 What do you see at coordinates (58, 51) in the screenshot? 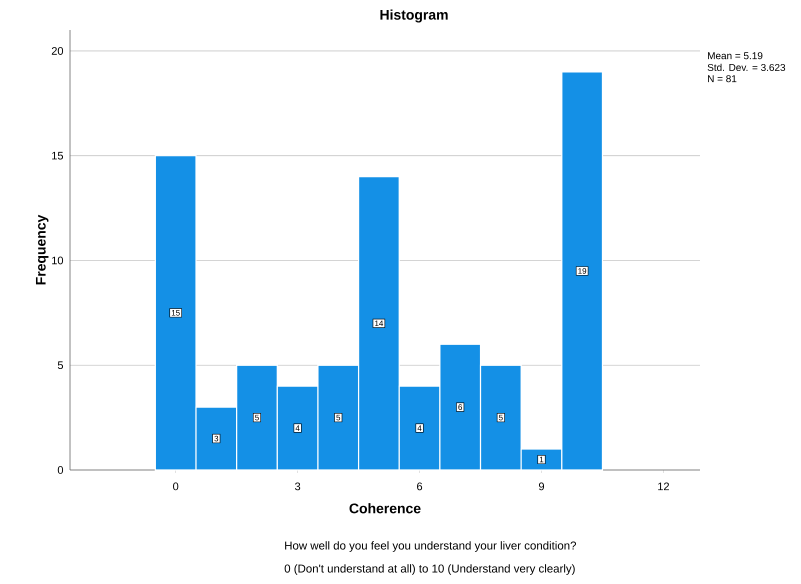
I see `y-tick-label: 20` at bounding box center [58, 51].